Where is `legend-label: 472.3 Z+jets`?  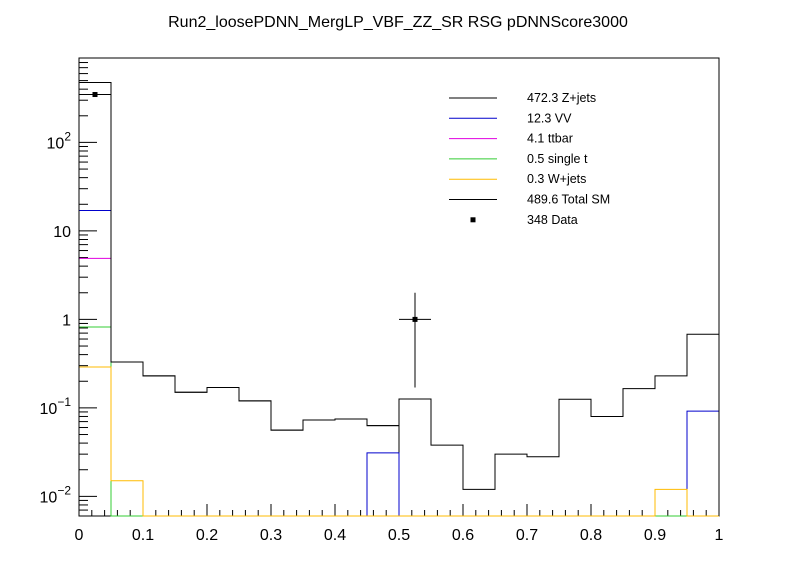
legend-label: 472.3 Z+jets is located at coordinates (561, 98).